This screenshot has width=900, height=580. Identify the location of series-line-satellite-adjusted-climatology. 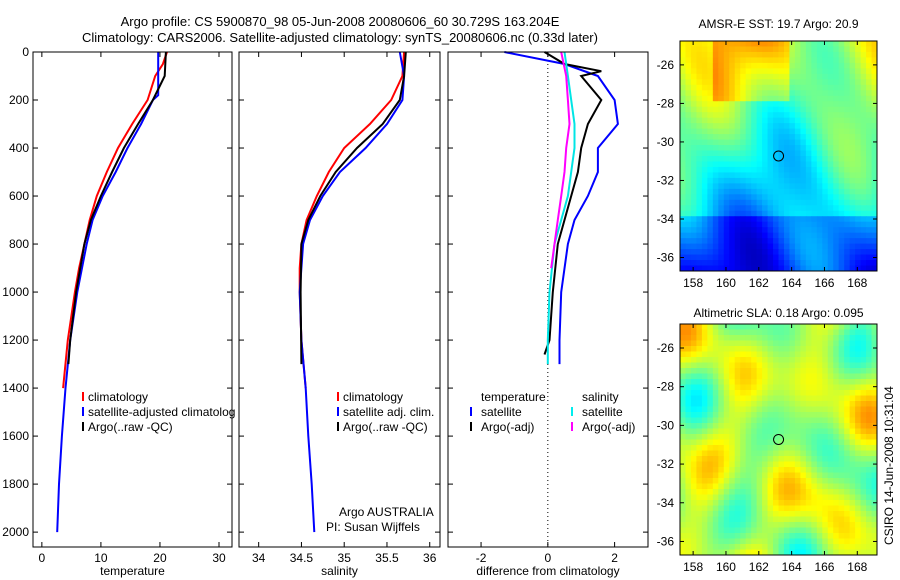
(108, 292).